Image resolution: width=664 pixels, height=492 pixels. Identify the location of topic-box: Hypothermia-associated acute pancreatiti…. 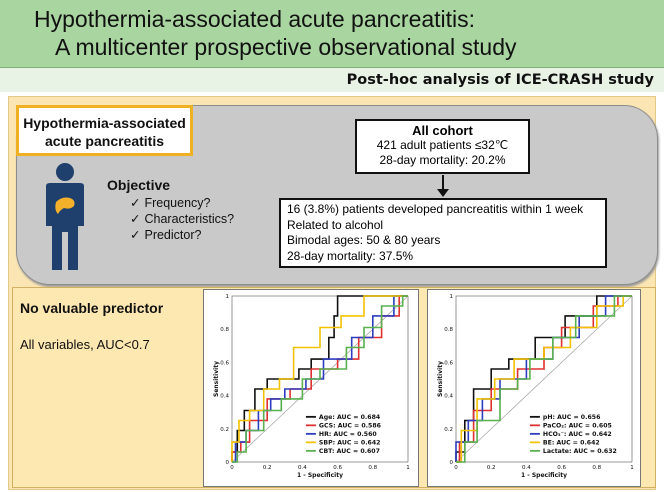
(104, 130).